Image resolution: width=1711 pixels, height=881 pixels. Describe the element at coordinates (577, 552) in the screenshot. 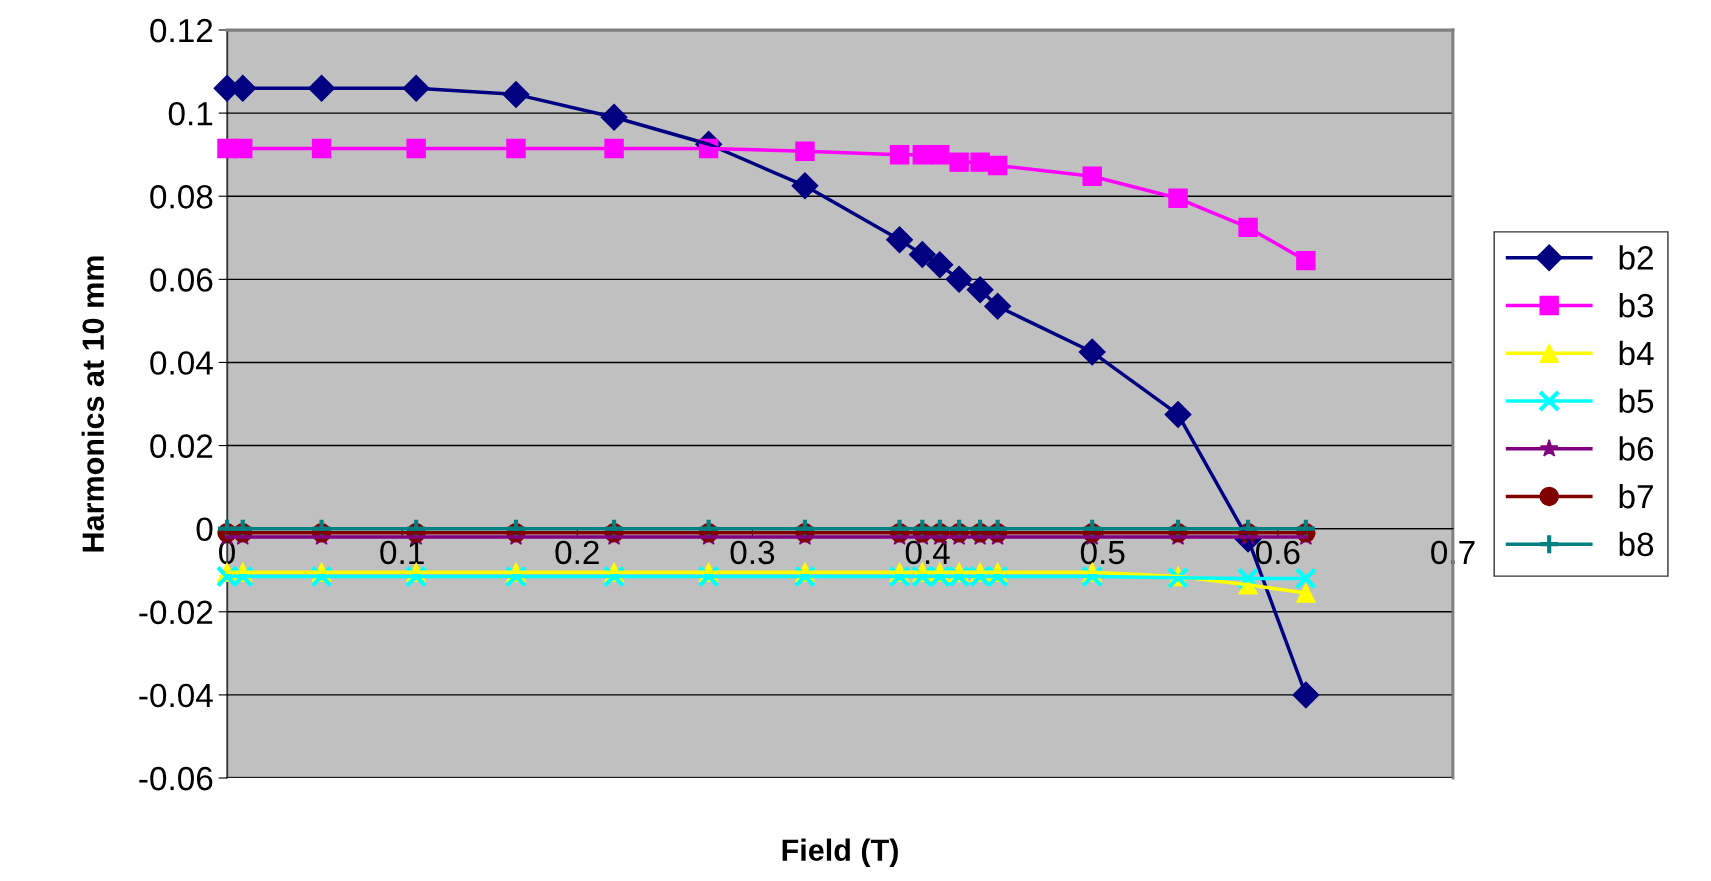

I see `x-tick-label: 0.2` at that location.